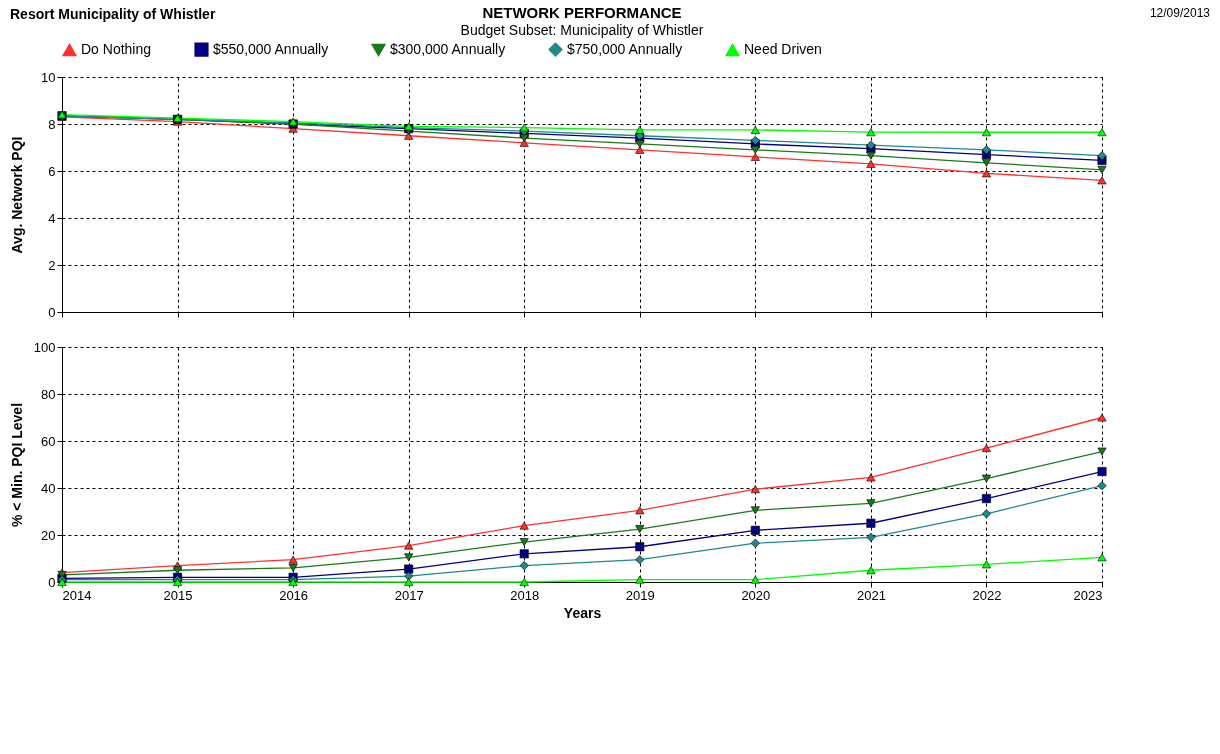  What do you see at coordinates (582, 12) in the screenshot?
I see `chart-title: NETWORK PERFORMANCE` at bounding box center [582, 12].